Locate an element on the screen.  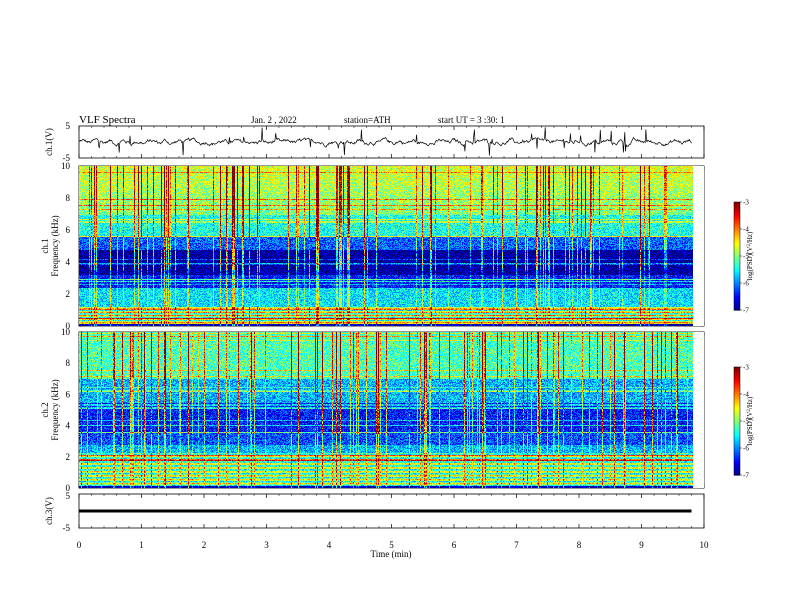
ch2-spectrogram-ylabel-freq: Frequency (kHz) is located at coordinates (55, 409).